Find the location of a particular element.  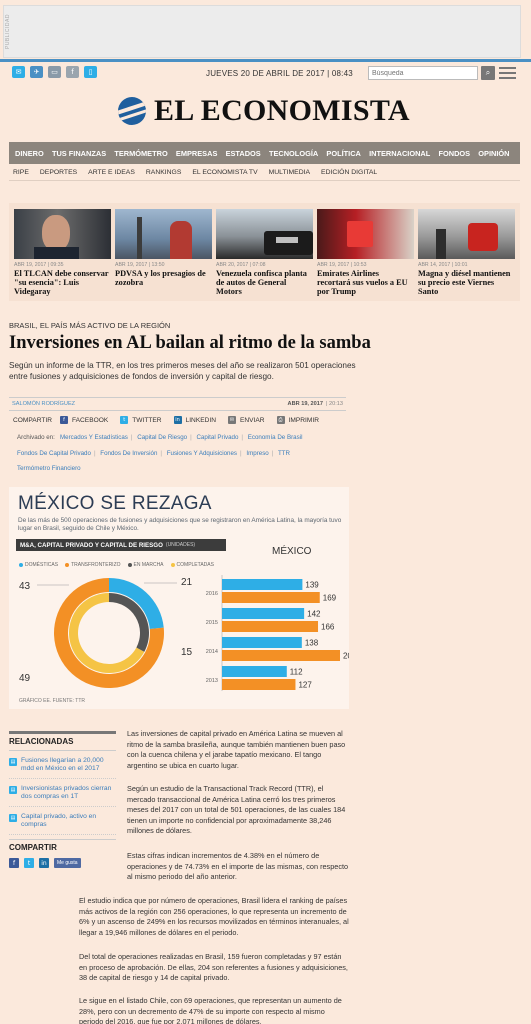

bar-year-label: 2015 is located at coordinates (212, 623).